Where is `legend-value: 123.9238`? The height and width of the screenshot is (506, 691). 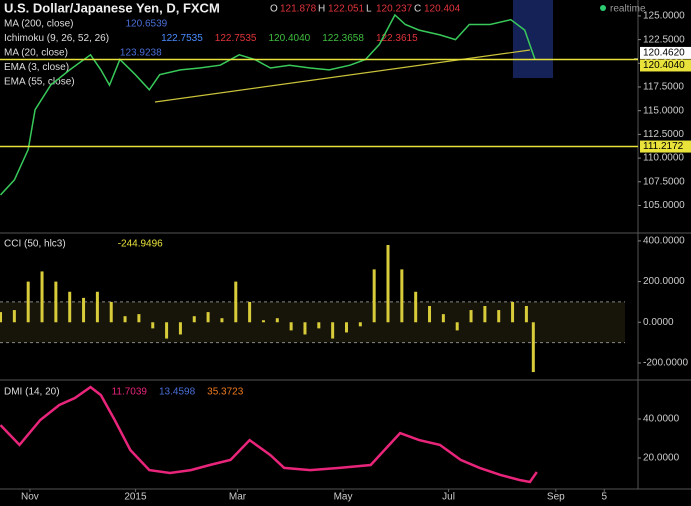 legend-value: 123.9238 is located at coordinates (141, 53).